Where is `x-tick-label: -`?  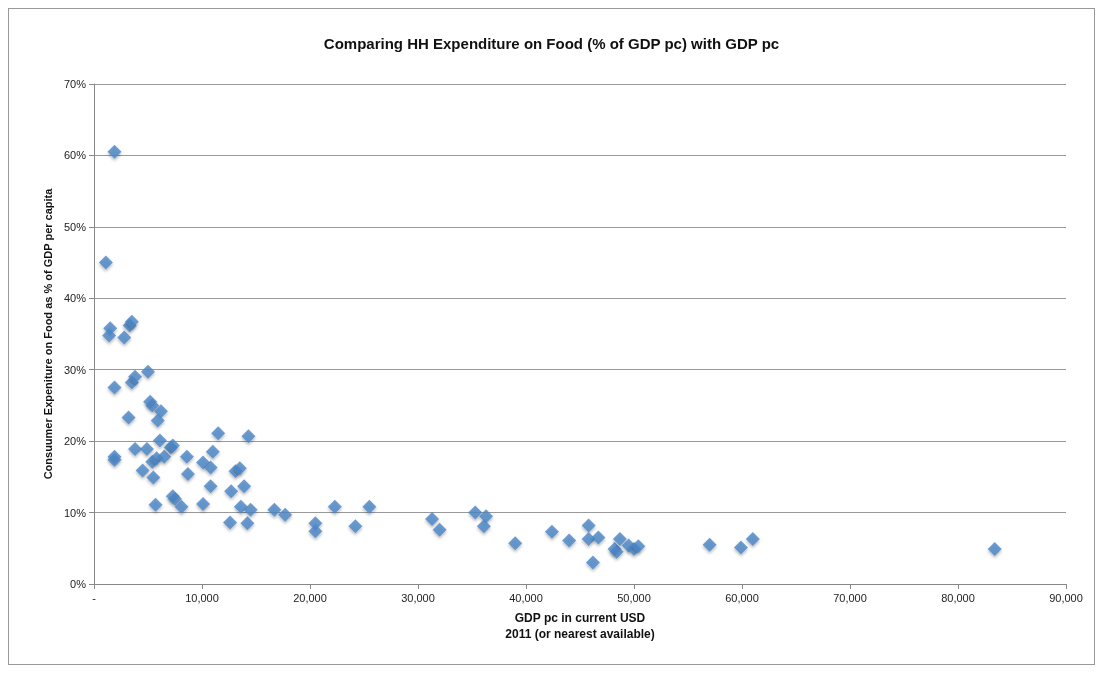 x-tick-label: - is located at coordinates (94, 597).